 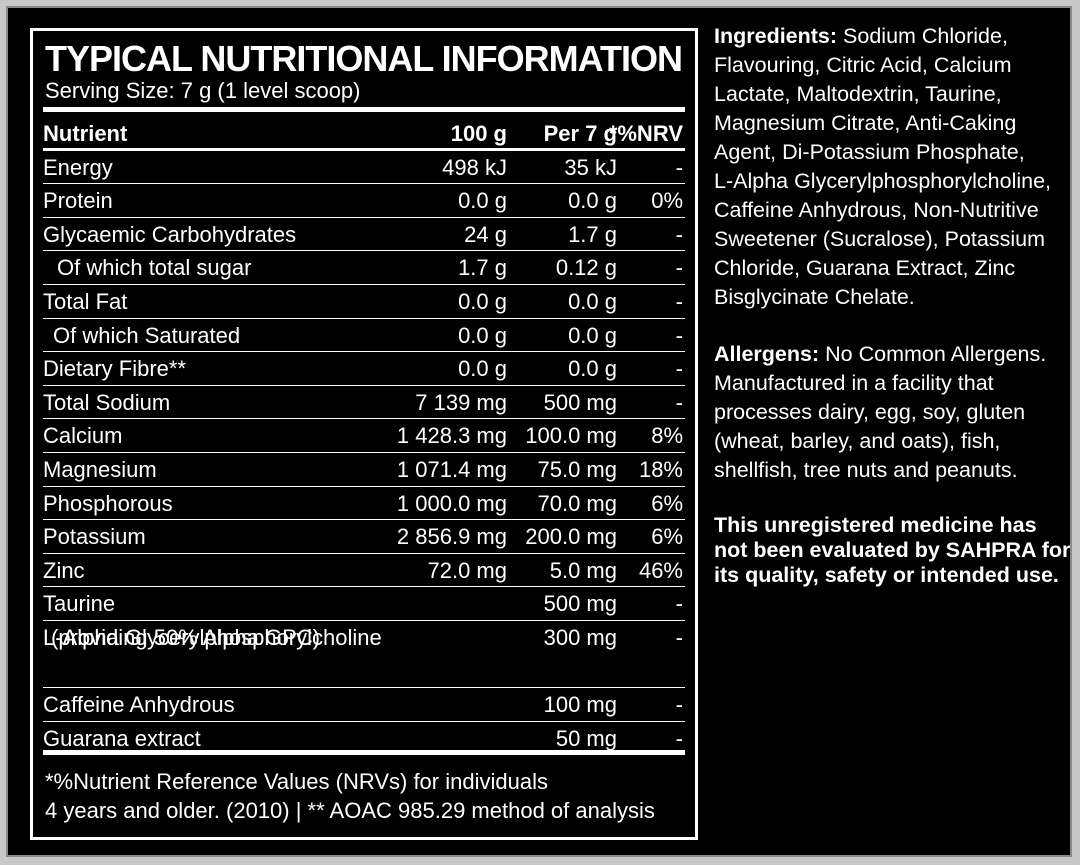 What do you see at coordinates (364, 403) in the screenshot?
I see `table-row: Total Sodium 7 139 mg 500 mg -` at bounding box center [364, 403].